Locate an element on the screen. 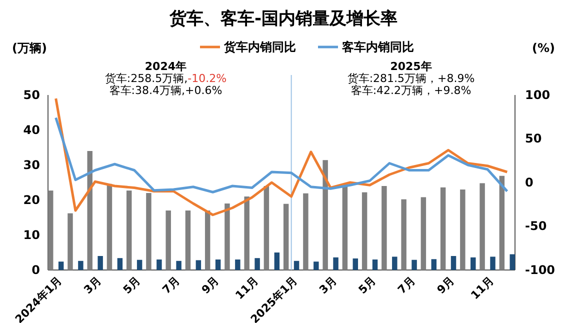 Image resolution: width=567 pixels, height=323 pixels. y-tick-label: 40 is located at coordinates (31, 129).